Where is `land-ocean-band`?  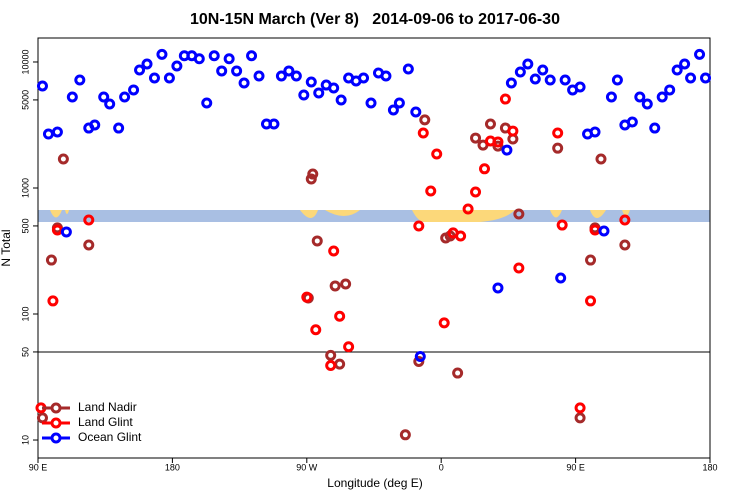 land-ocean-band is located at coordinates (374, 216).